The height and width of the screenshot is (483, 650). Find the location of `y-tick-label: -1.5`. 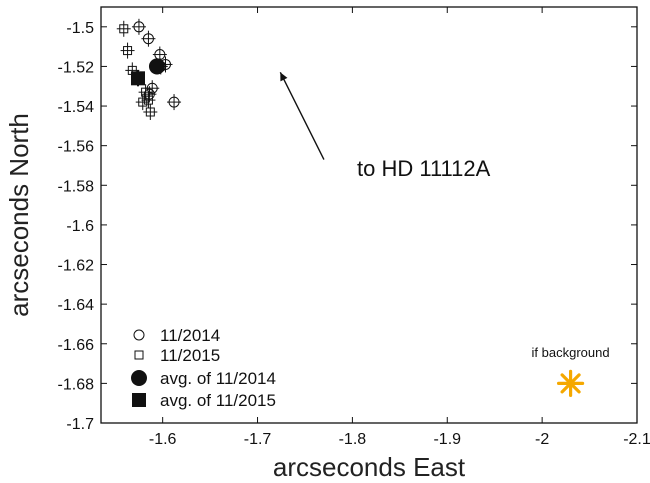

y-tick-label: -1.5 is located at coordinates (80, 28).